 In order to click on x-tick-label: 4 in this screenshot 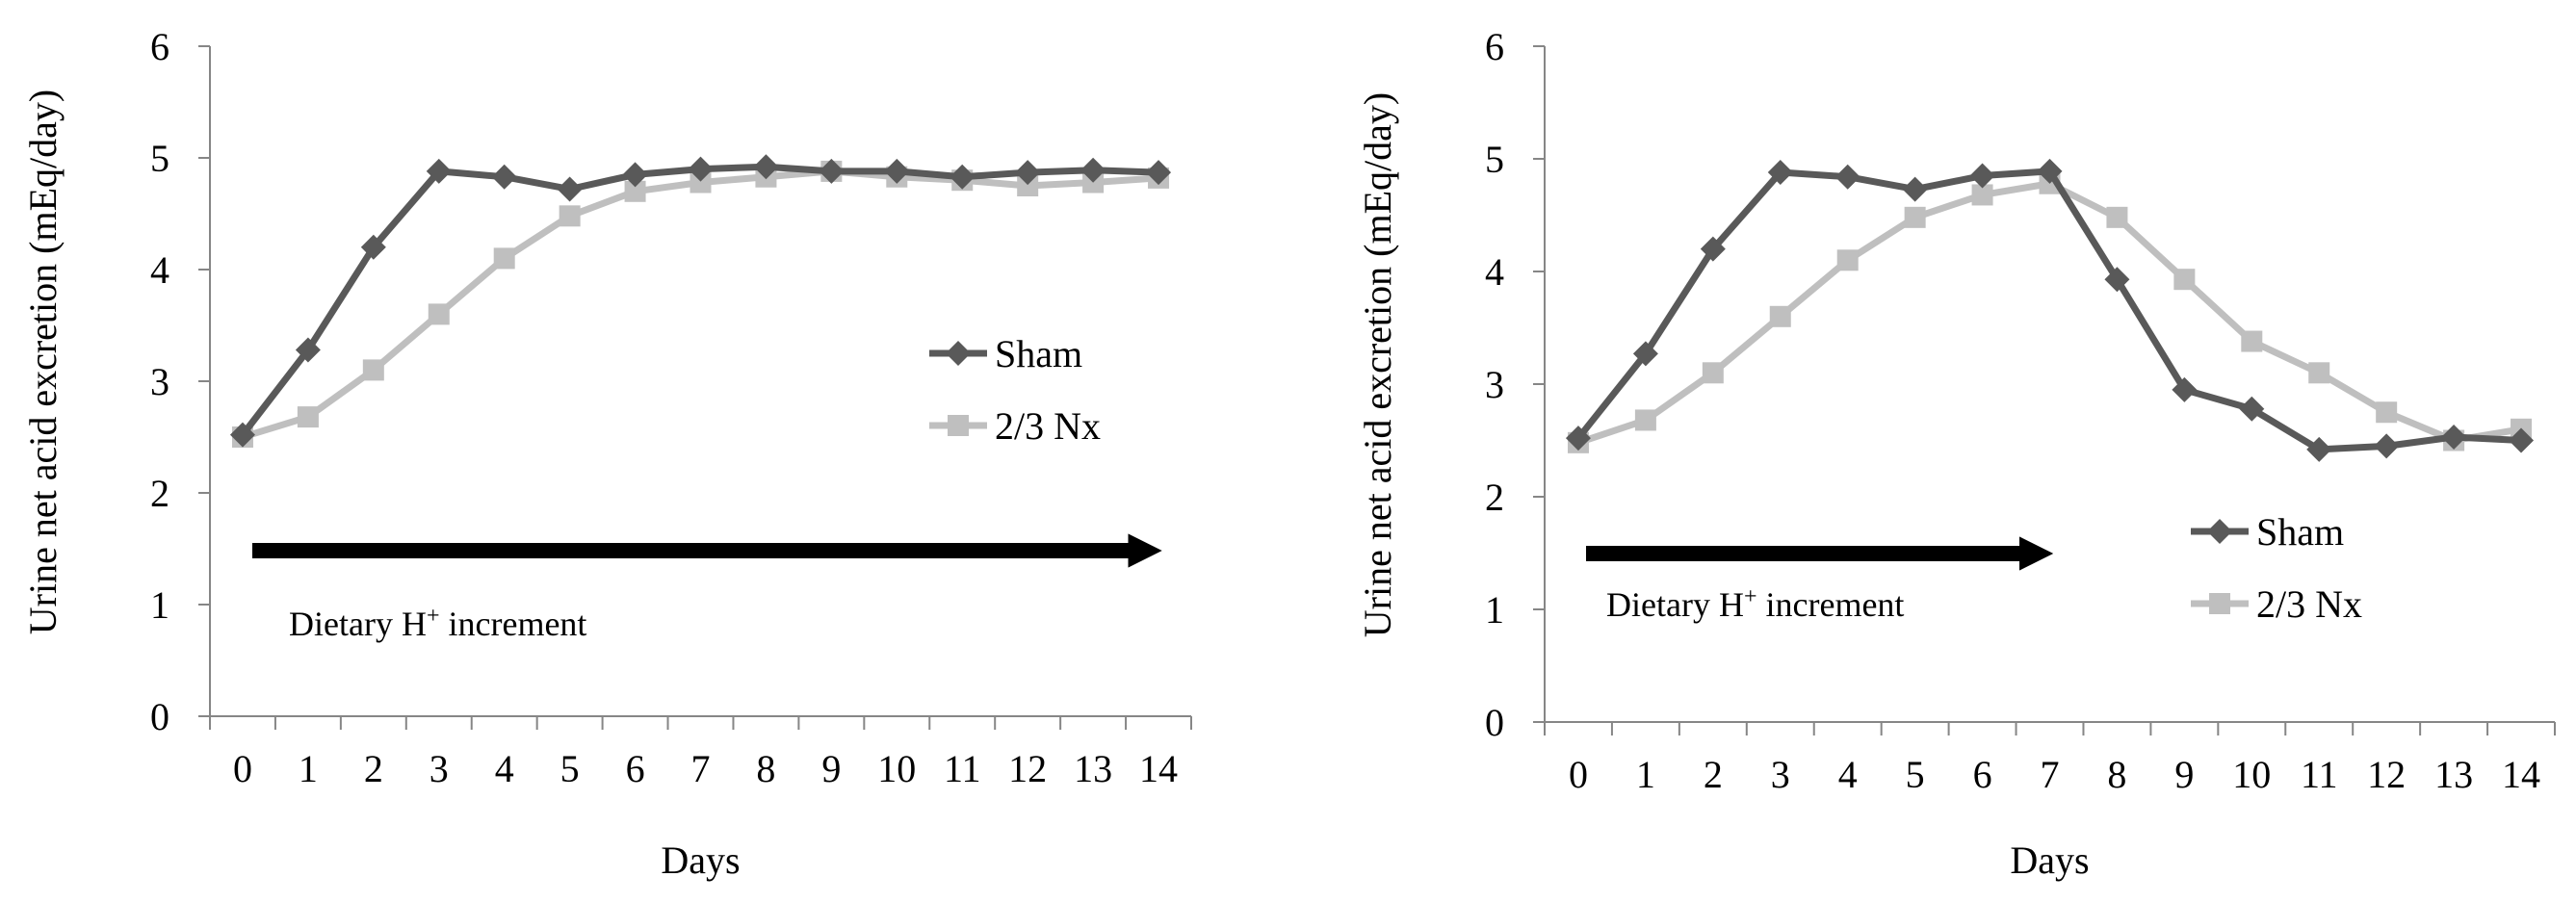, I will do `click(504, 768)`.